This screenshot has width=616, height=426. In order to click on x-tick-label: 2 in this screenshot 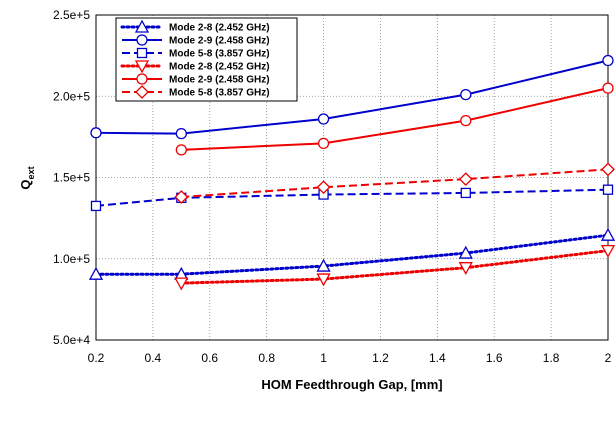, I will do `click(608, 358)`.